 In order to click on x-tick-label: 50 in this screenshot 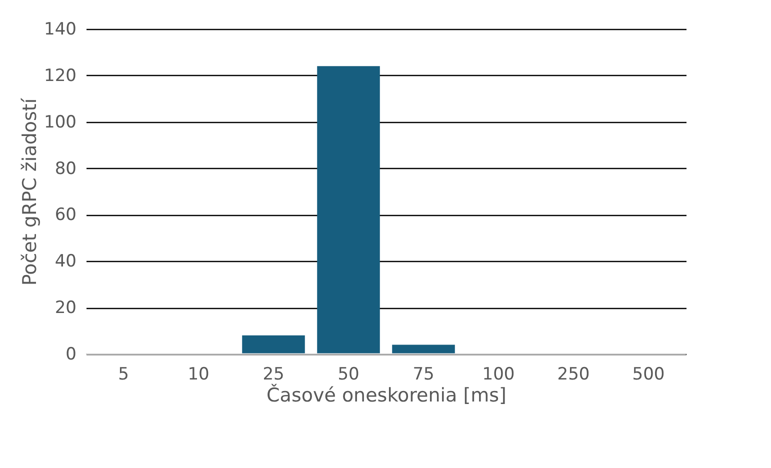, I will do `click(349, 374)`.